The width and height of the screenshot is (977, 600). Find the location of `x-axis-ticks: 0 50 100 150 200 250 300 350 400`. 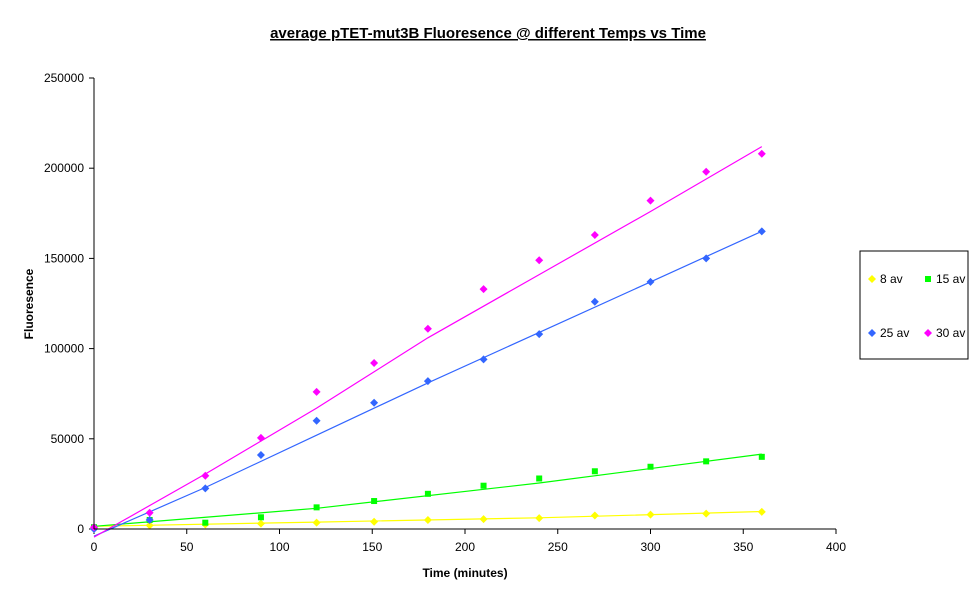

x-axis-ticks: 0 50 100 150 200 250 300 350 400 is located at coordinates (468, 541).